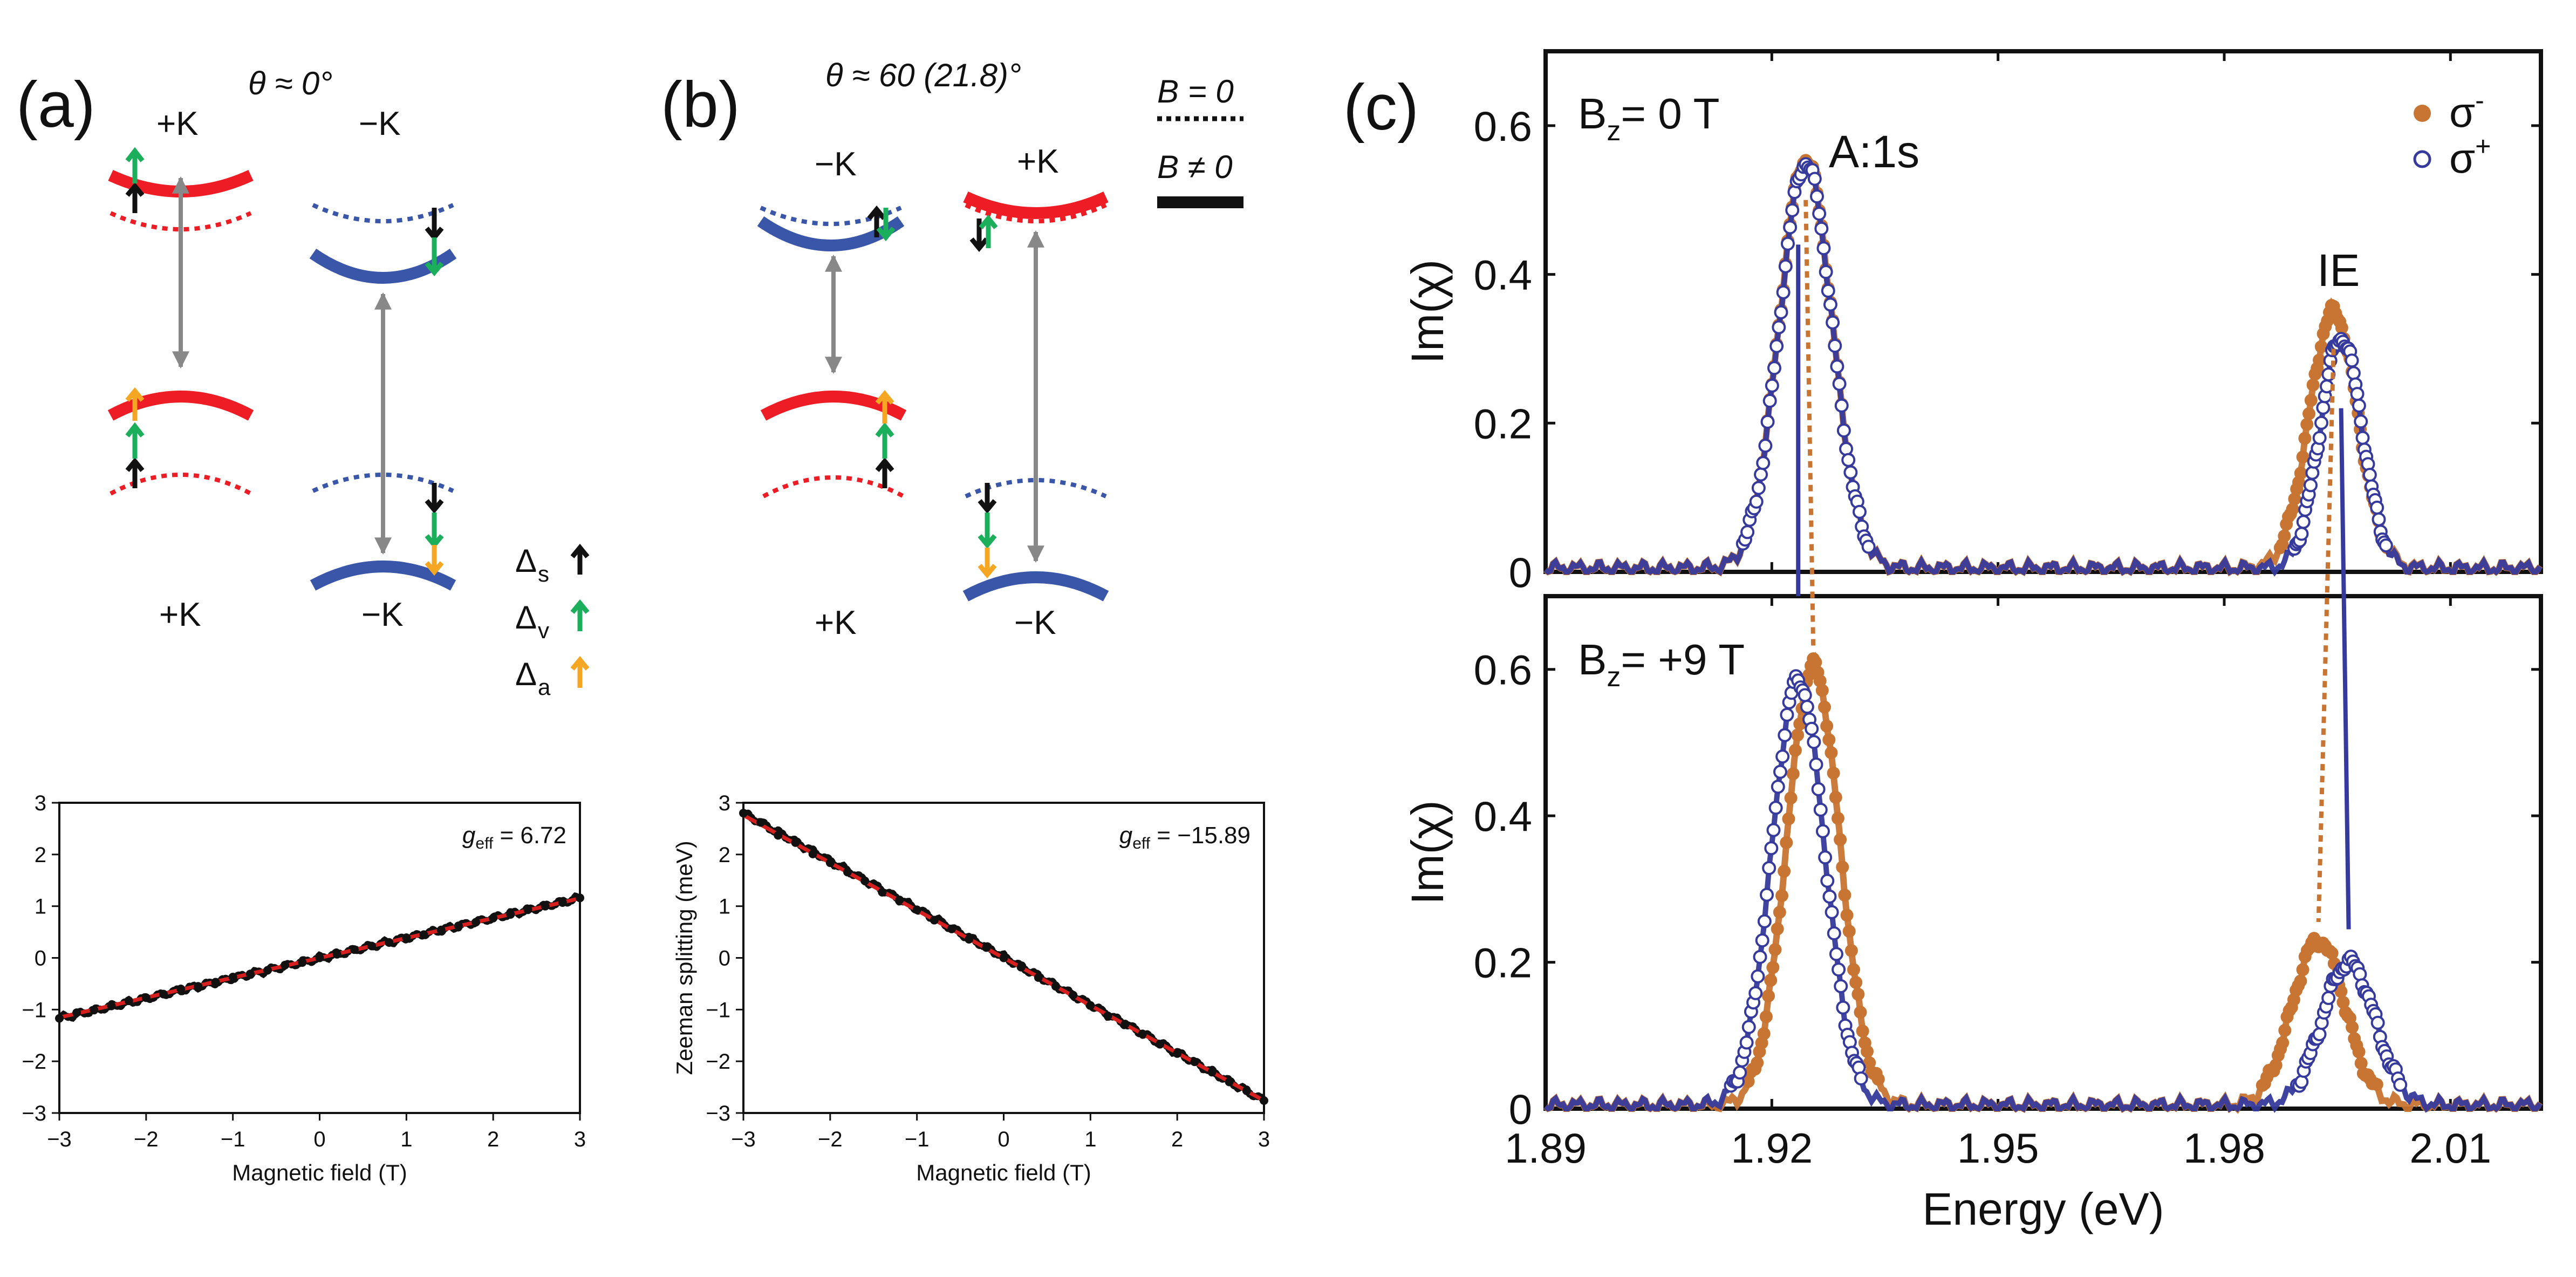 Image resolution: width=2576 pixels, height=1277 pixels. Describe the element at coordinates (1381, 108) in the screenshot. I see `panel-c-label: (c)` at that location.